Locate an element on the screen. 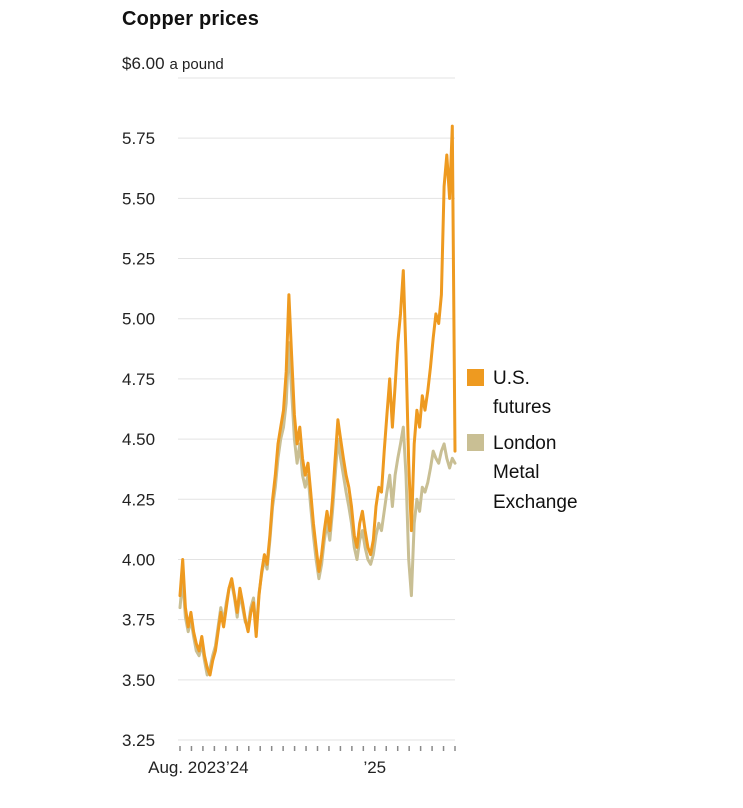 The image size is (743, 808). y-tick-label: 3.25 is located at coordinates (138, 740).